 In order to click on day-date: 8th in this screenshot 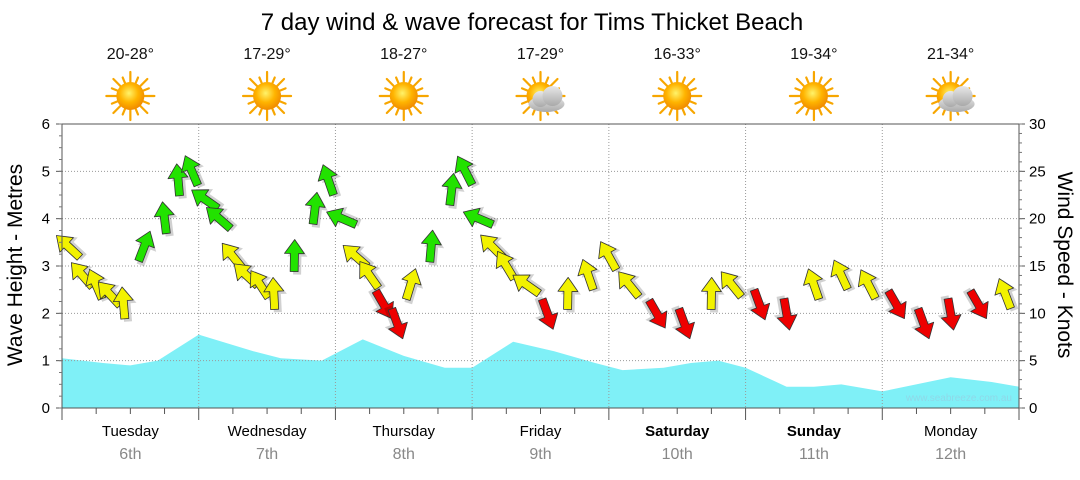, I will do `click(404, 454)`.